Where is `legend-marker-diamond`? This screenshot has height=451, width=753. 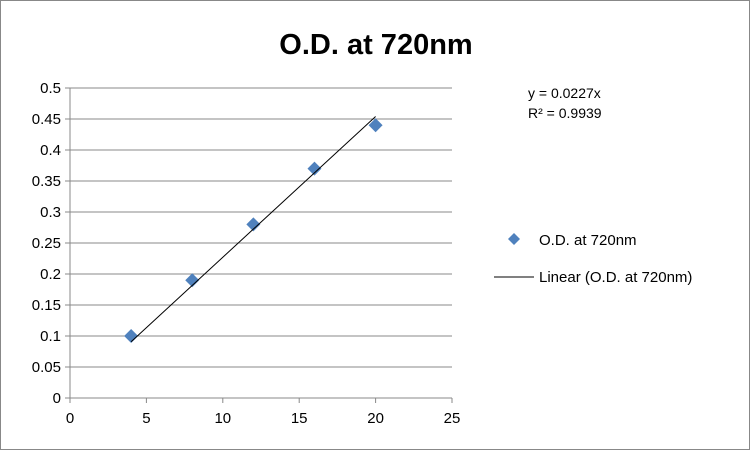
legend-marker-diamond is located at coordinates (514, 239).